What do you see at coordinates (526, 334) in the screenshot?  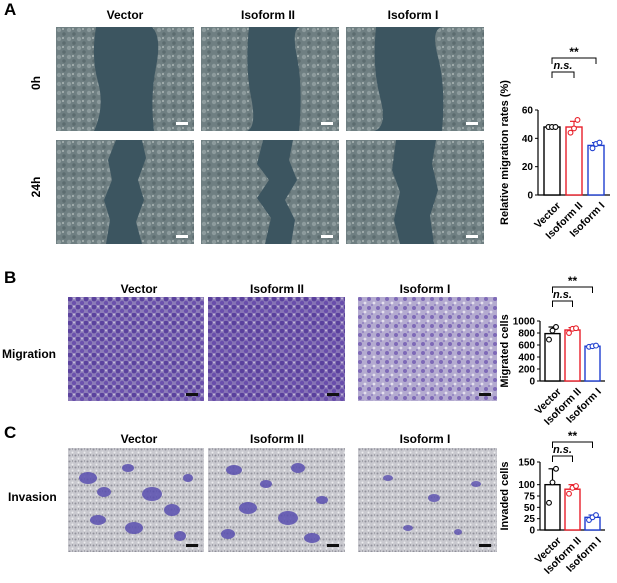 I see `y-tick-label: 800` at bounding box center [526, 334].